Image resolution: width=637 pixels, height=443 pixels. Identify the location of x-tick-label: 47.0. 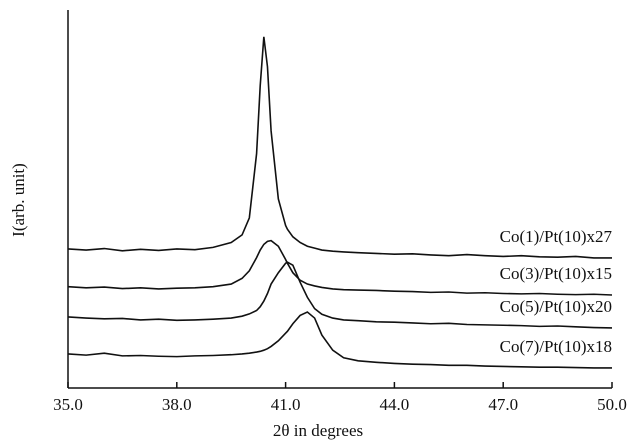
(503, 404).